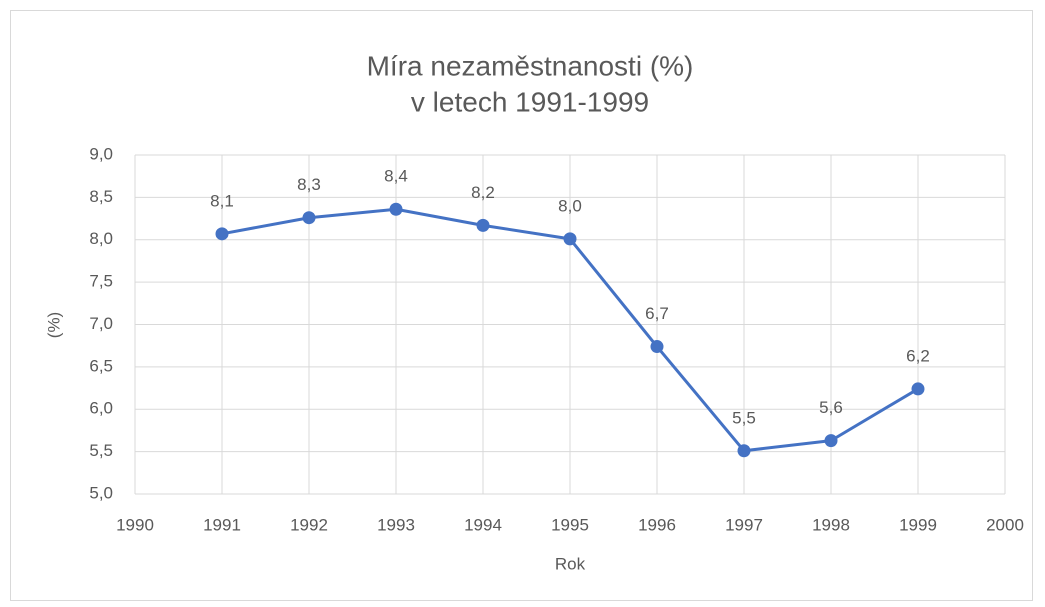 The image size is (1045, 607). I want to click on x-tick-label: 2000, so click(1005, 524).